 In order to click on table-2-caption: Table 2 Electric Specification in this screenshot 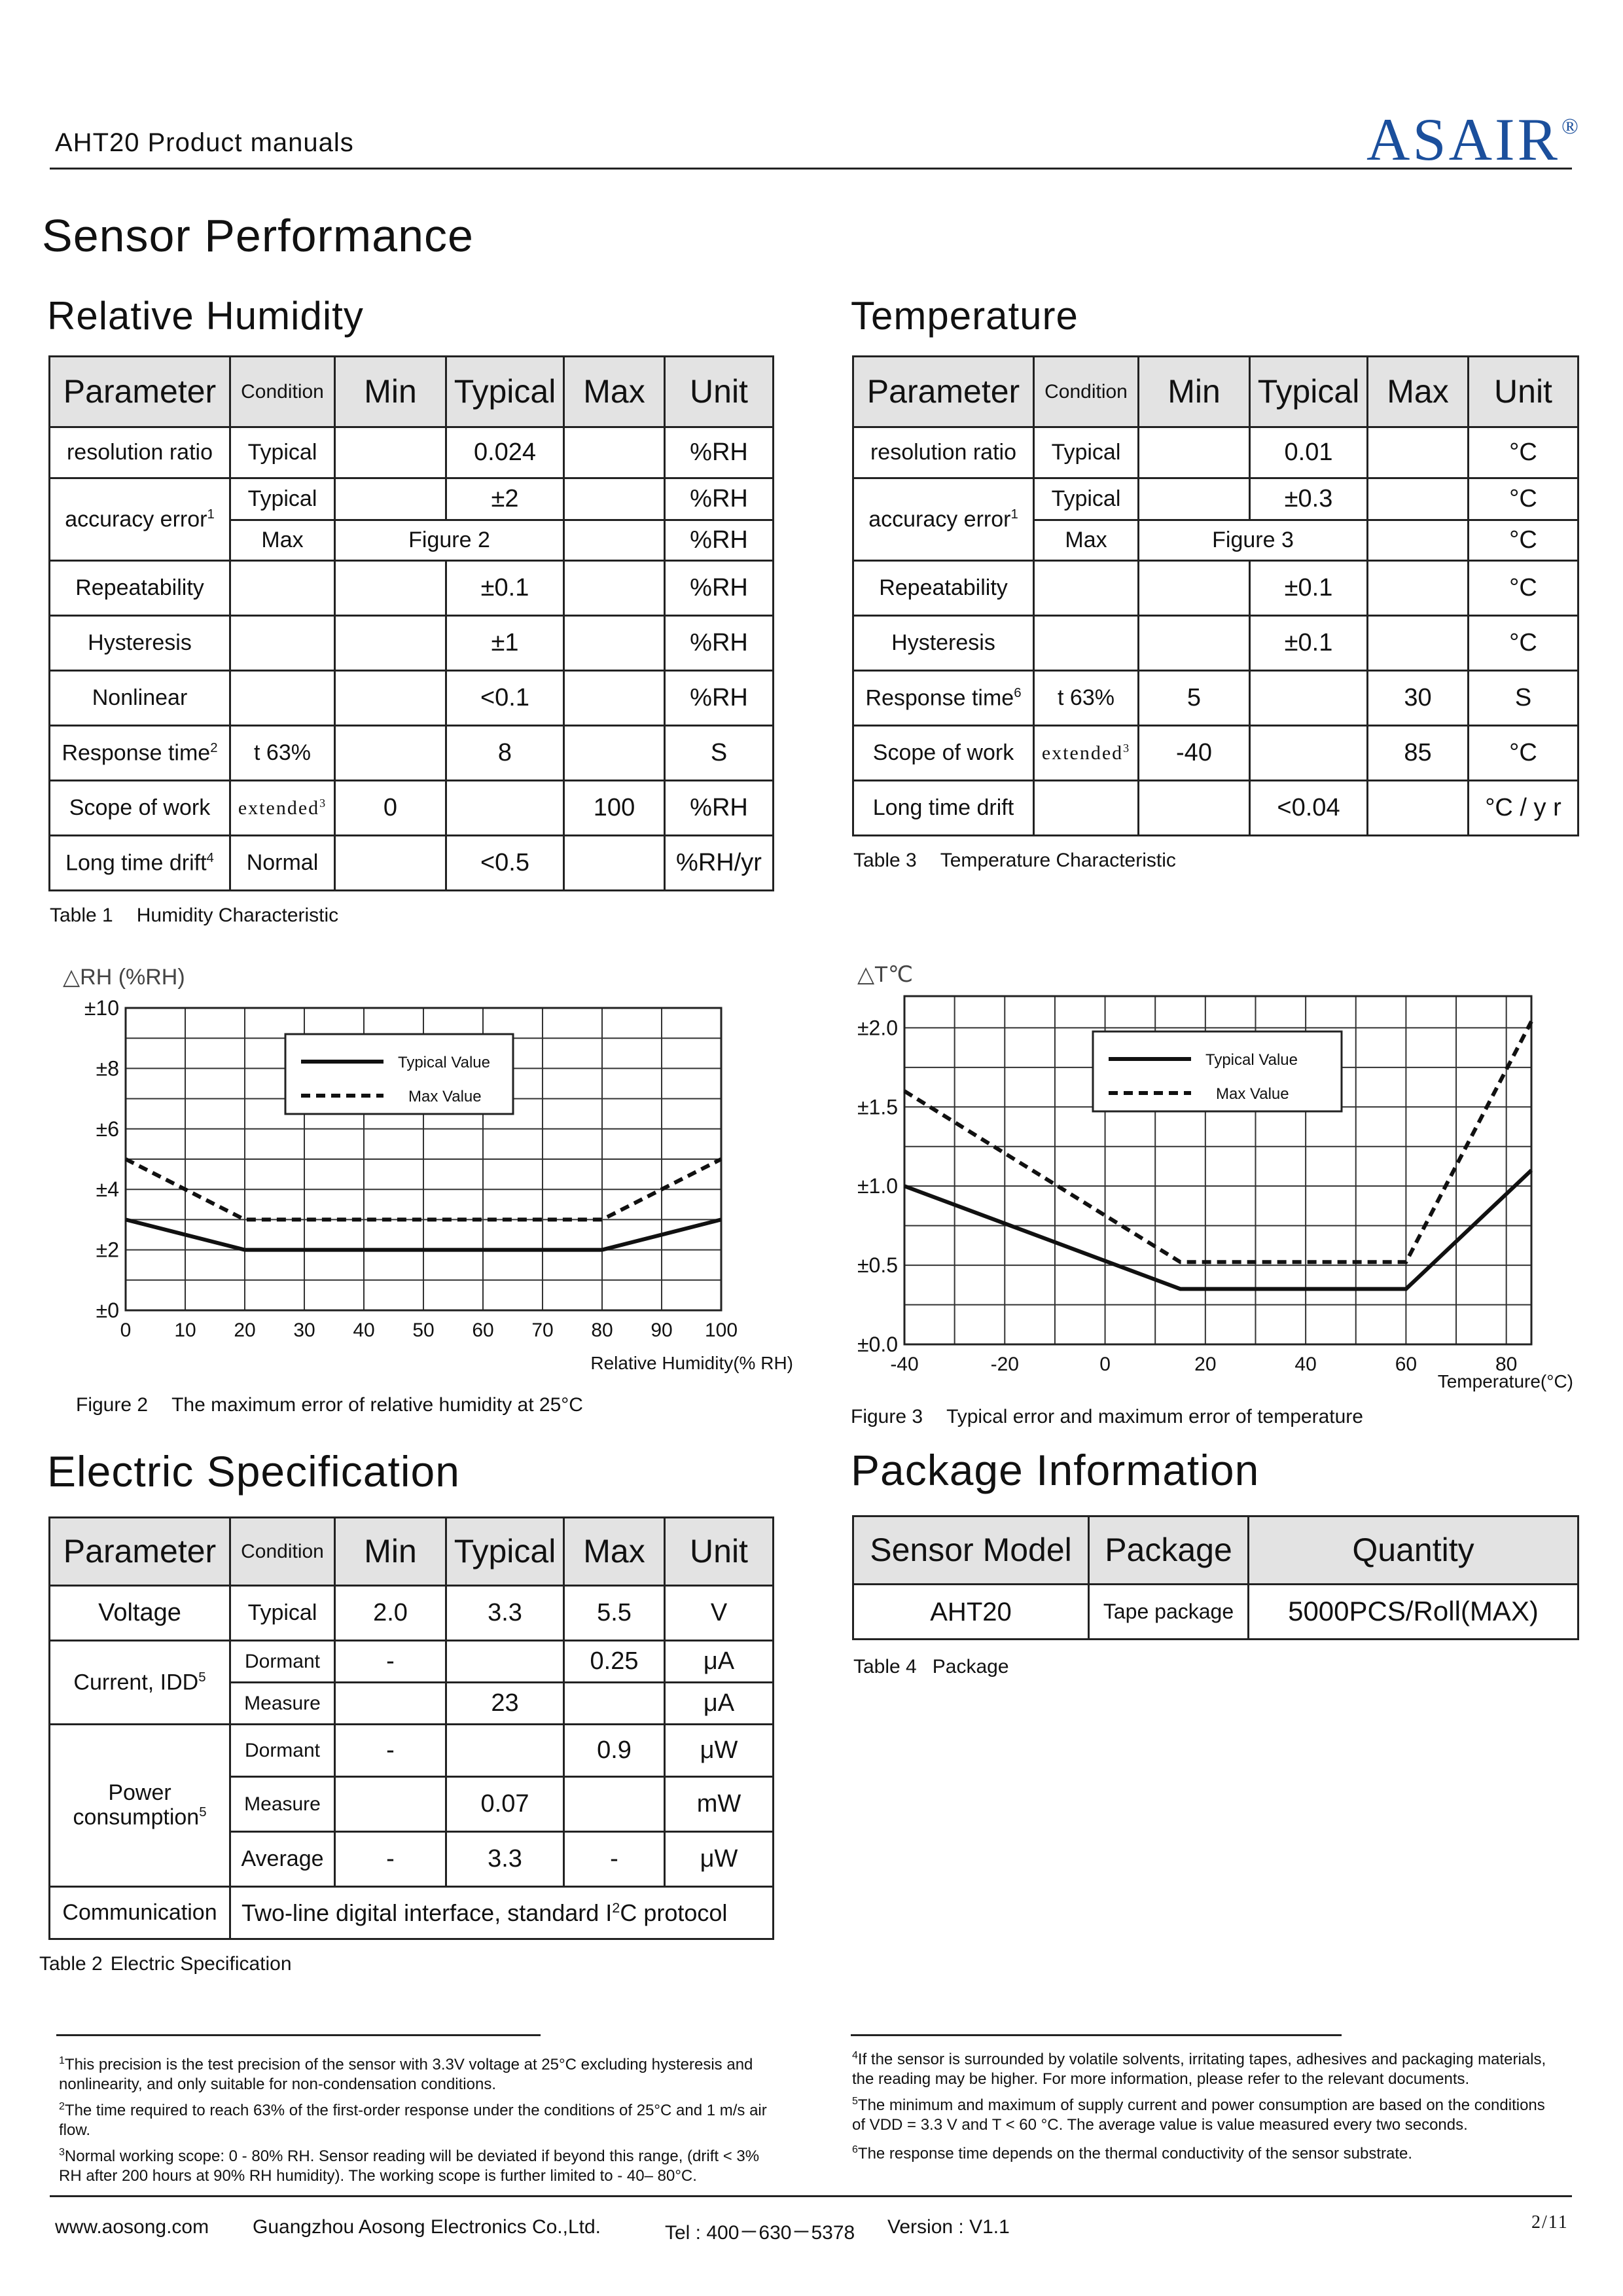, I will do `click(165, 1964)`.